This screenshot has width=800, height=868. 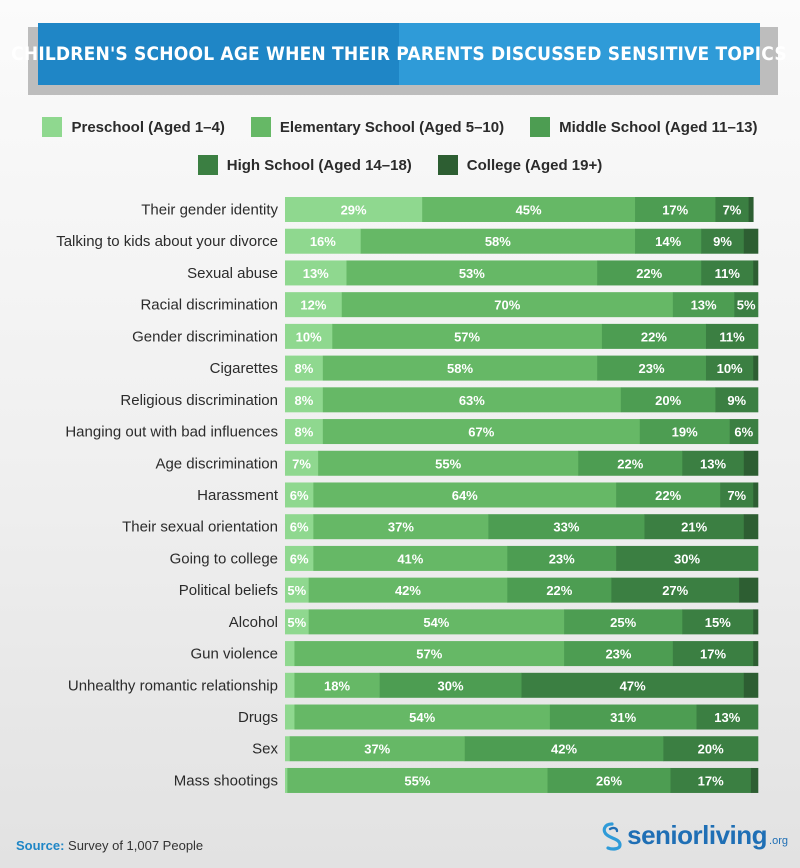 I want to click on legend-label: Middle School (Aged 11–13), so click(x=658, y=127).